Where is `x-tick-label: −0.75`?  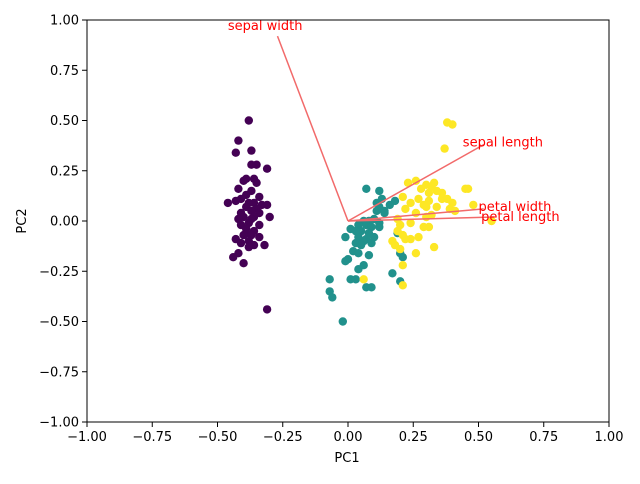 x-tick-label: −0.75 is located at coordinates (152, 437).